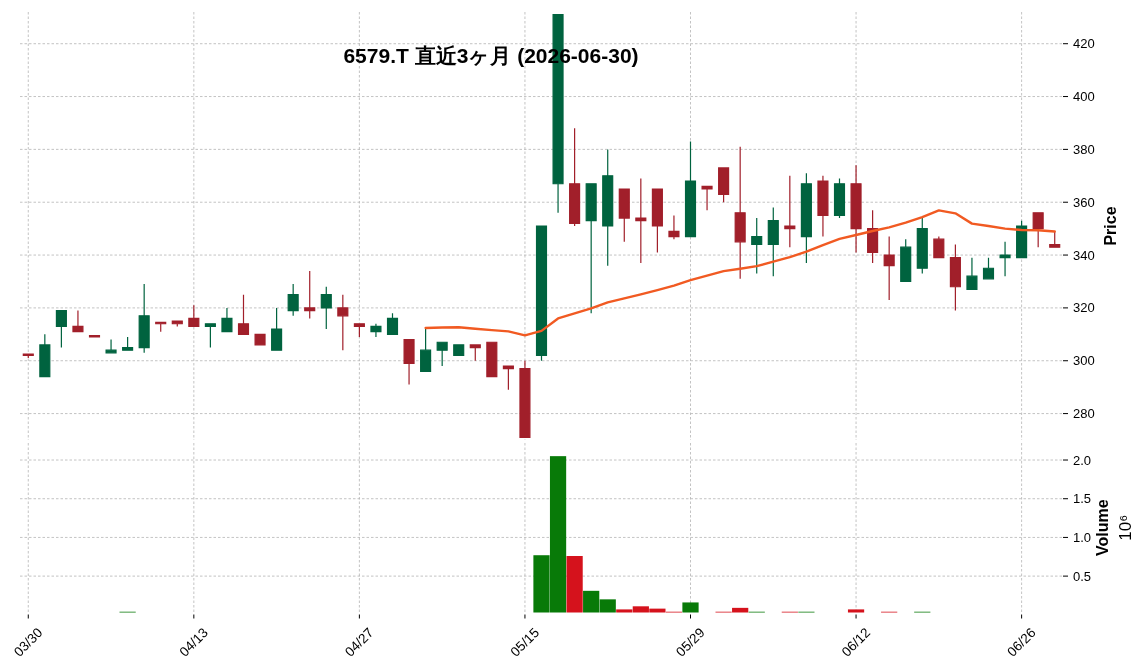 This screenshot has height=670, width=1148. I want to click on y-tick-label: 340, so click(1084, 255).